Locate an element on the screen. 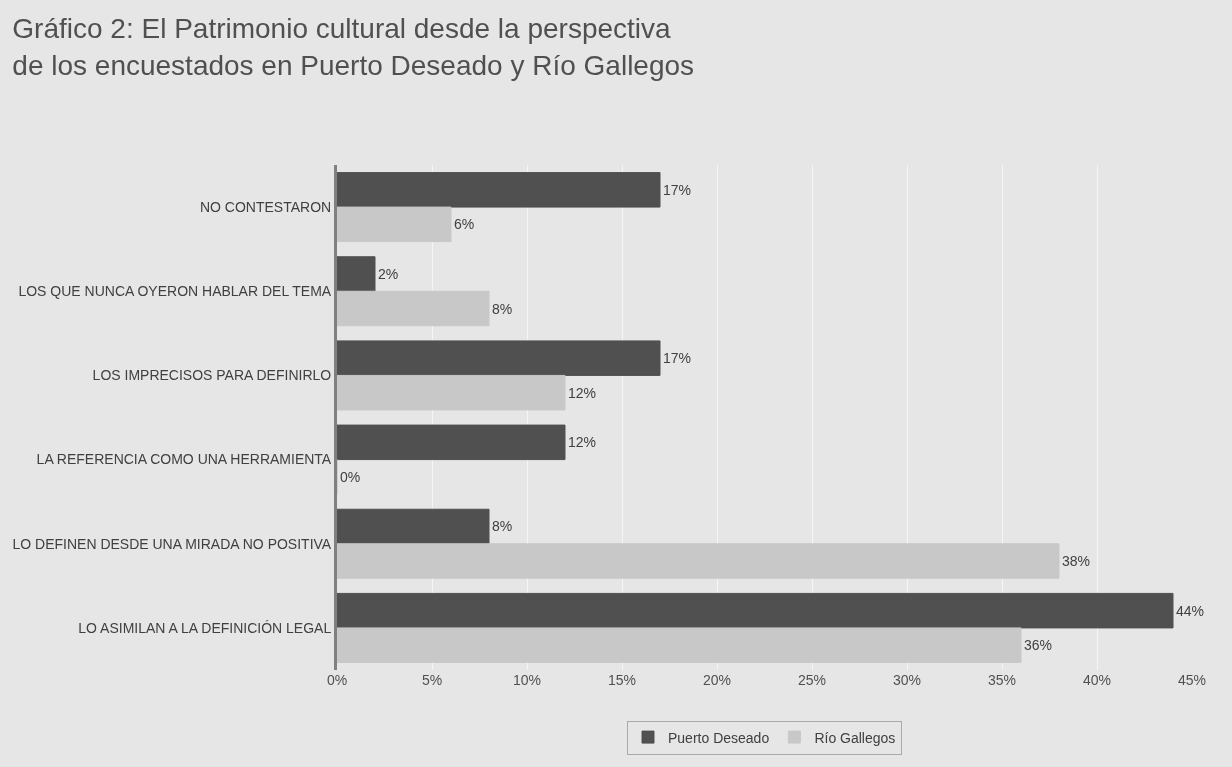 The image size is (1232, 767). x-tick-label: 15% is located at coordinates (622, 680).